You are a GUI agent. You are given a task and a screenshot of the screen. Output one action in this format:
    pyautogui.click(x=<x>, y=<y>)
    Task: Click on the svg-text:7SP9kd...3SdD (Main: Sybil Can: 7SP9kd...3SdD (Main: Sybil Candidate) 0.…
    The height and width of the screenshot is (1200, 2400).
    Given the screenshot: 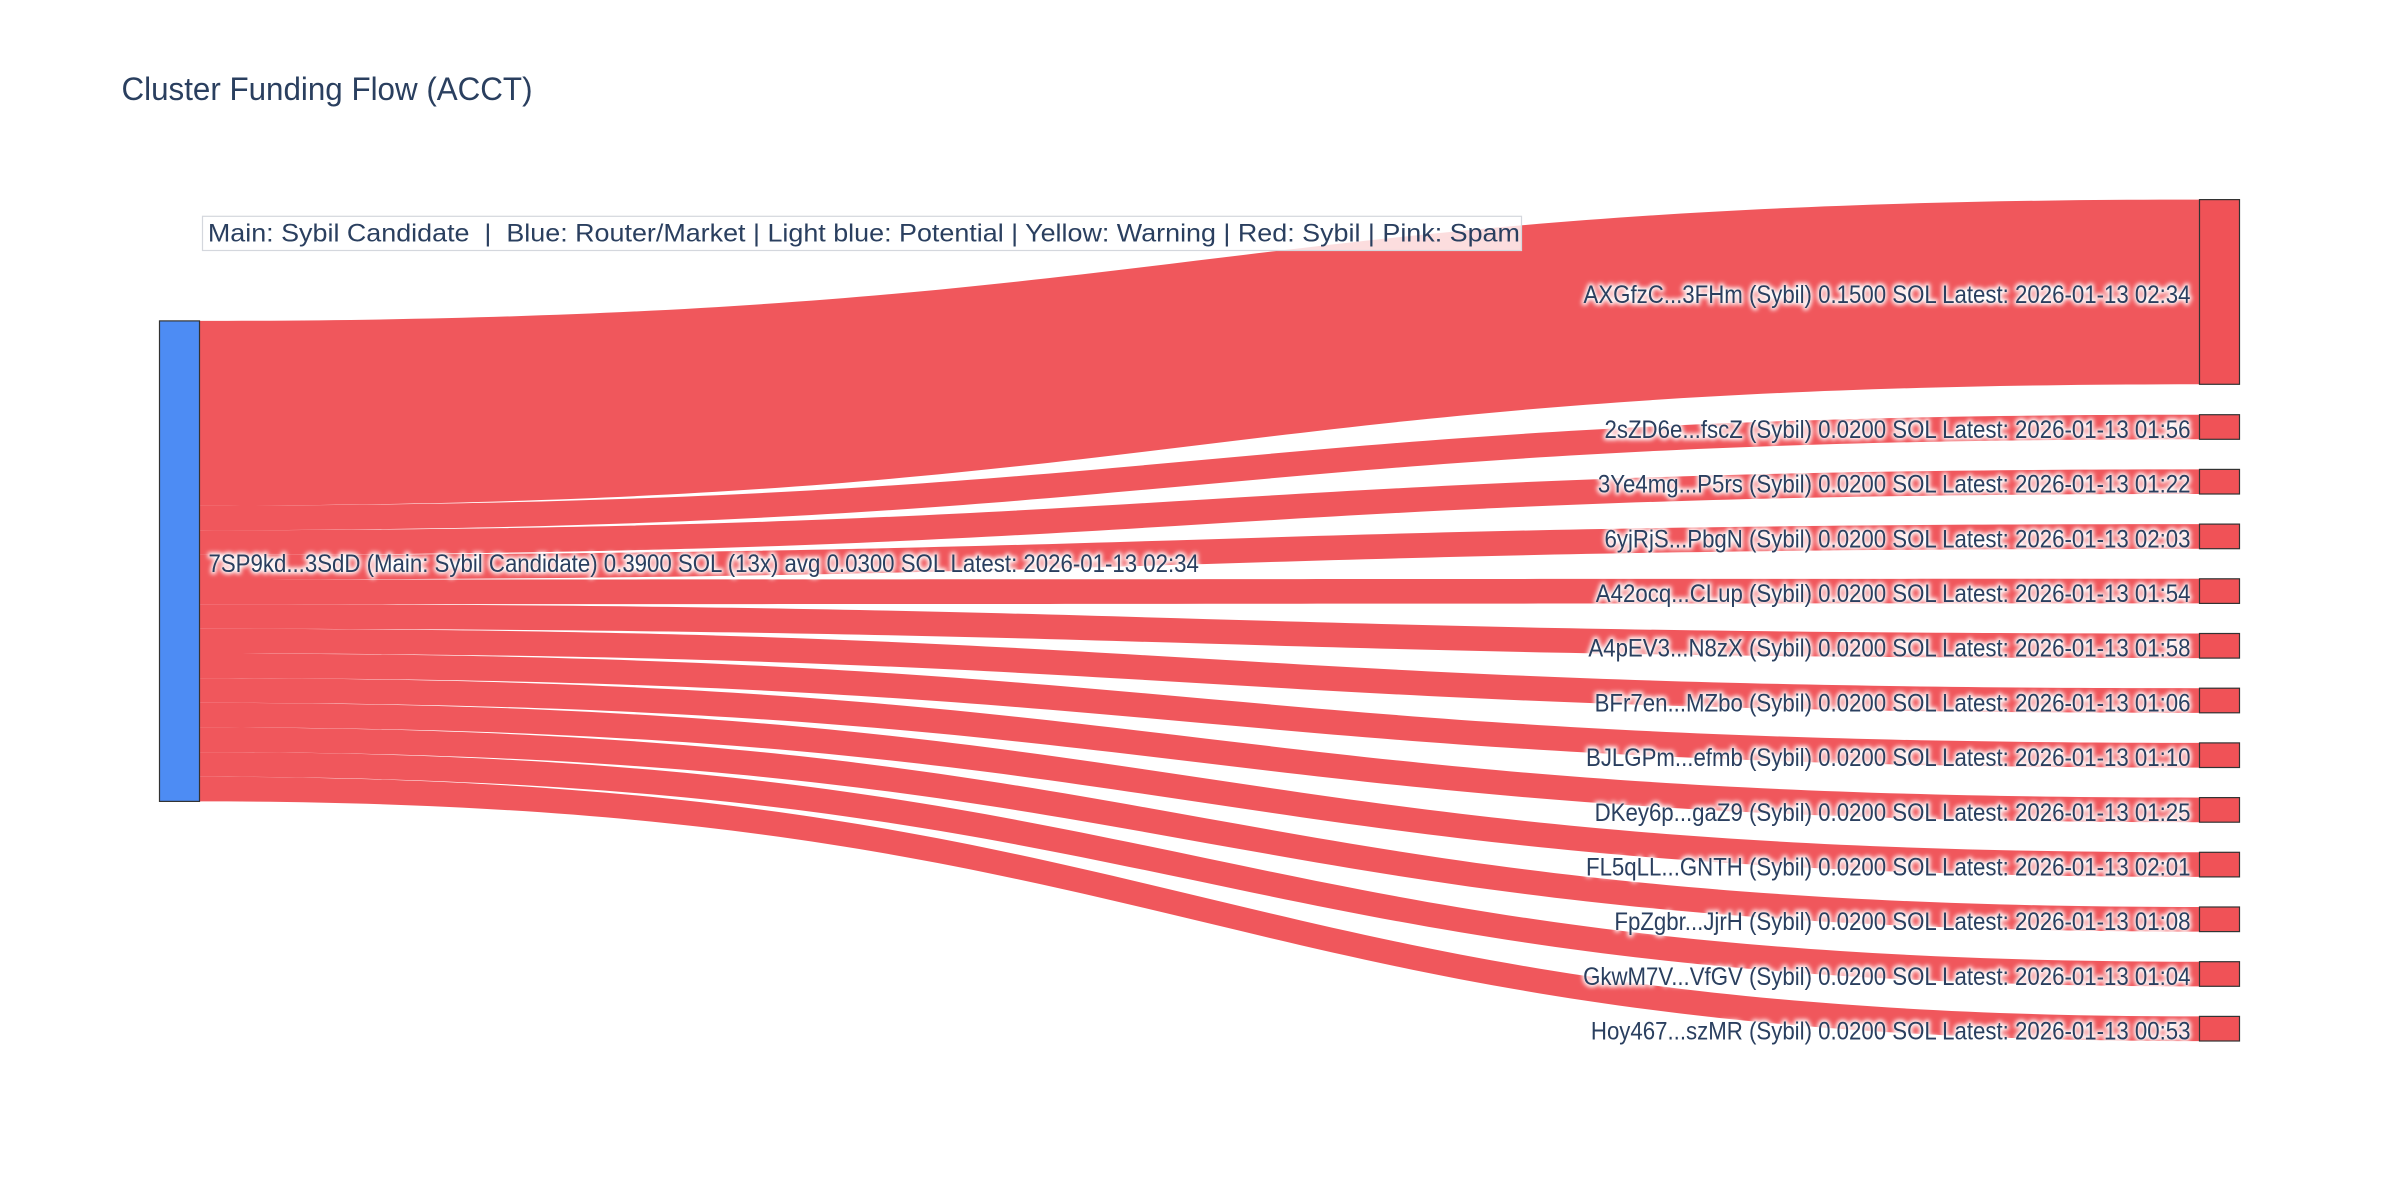 What is the action you would take?
    pyautogui.click(x=704, y=564)
    